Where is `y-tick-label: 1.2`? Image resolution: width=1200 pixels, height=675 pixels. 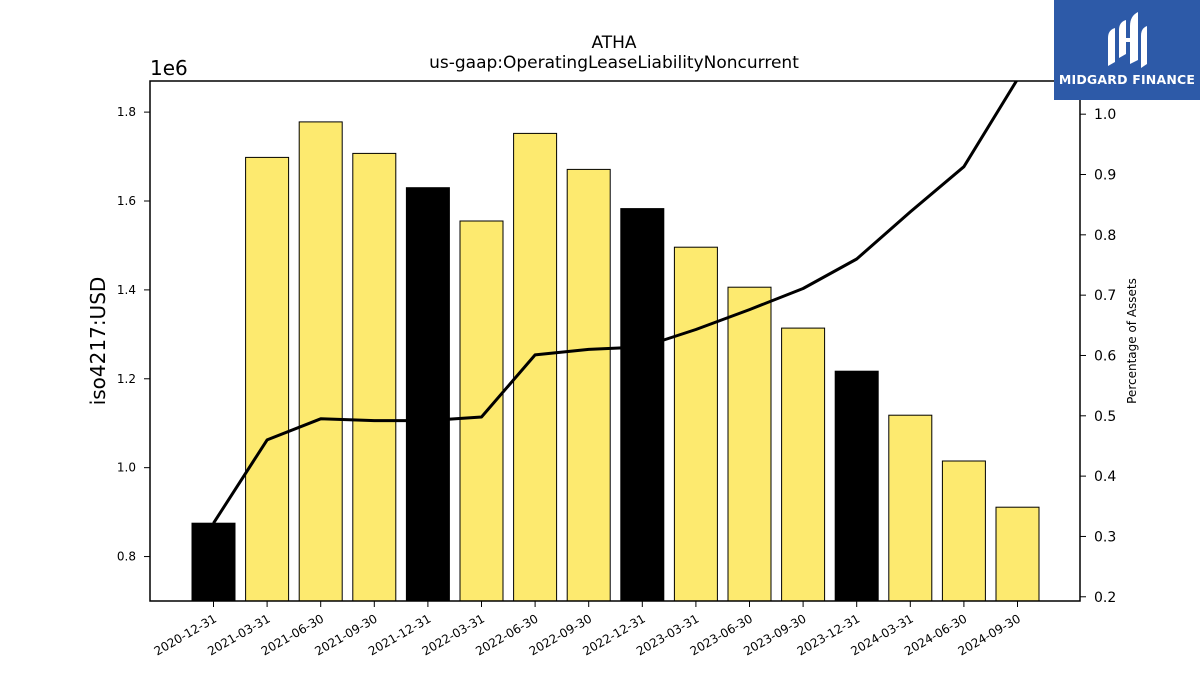
y-tick-label: 1.2 is located at coordinates (126, 379).